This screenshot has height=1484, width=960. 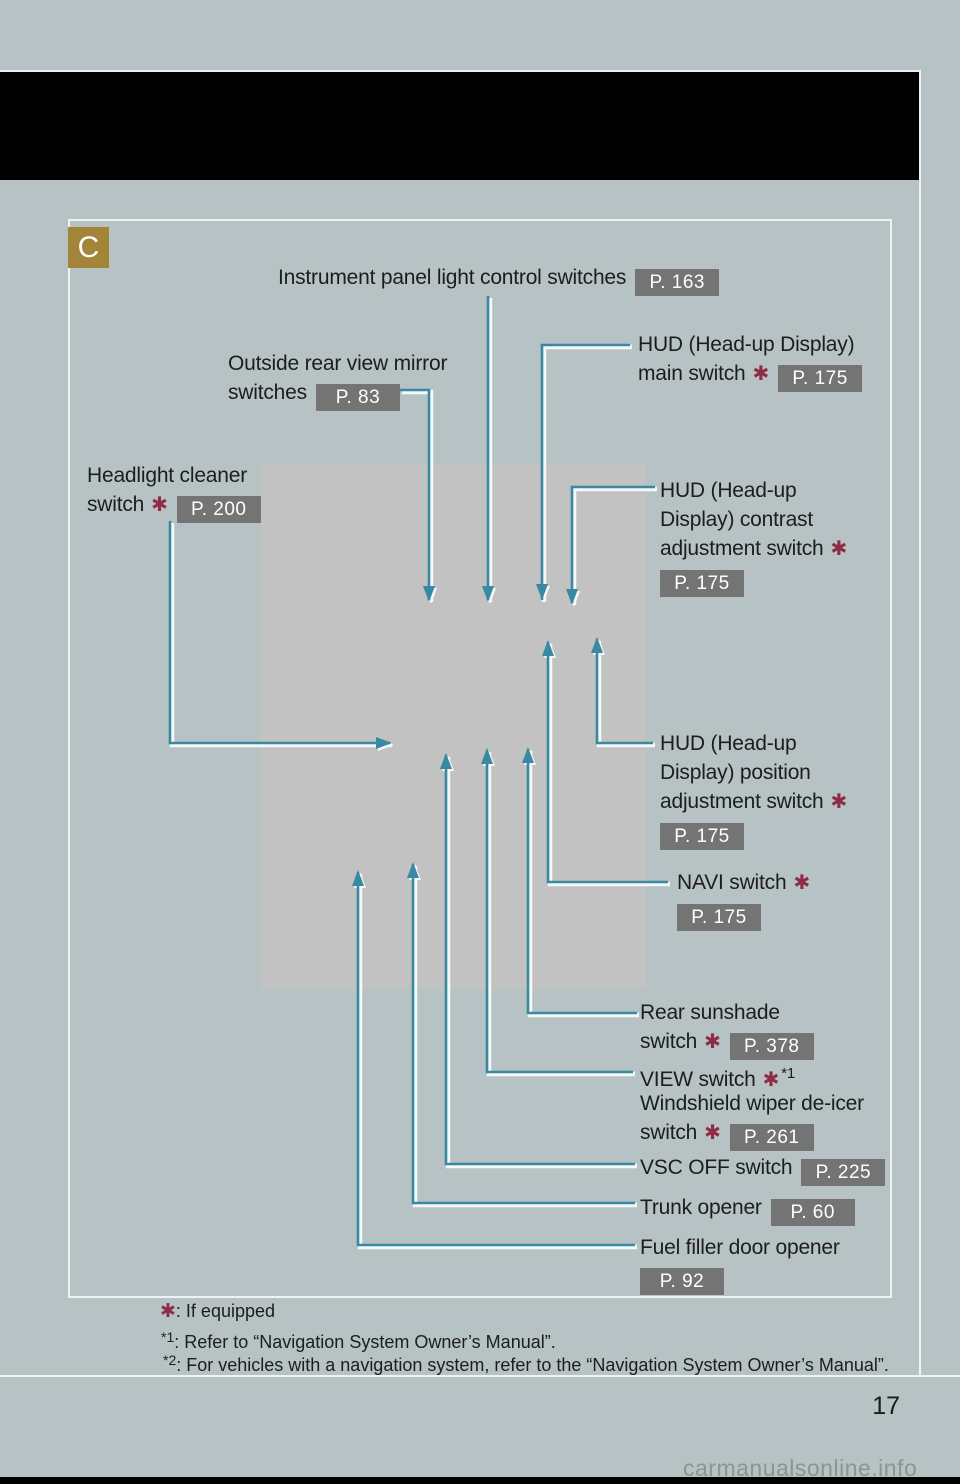 I want to click on bottom-black-bar, so click(x=480, y=1480).